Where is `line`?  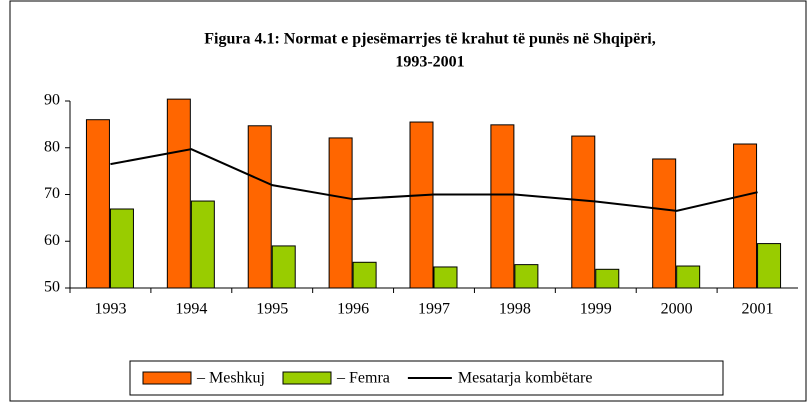
line is located at coordinates (434, 180).